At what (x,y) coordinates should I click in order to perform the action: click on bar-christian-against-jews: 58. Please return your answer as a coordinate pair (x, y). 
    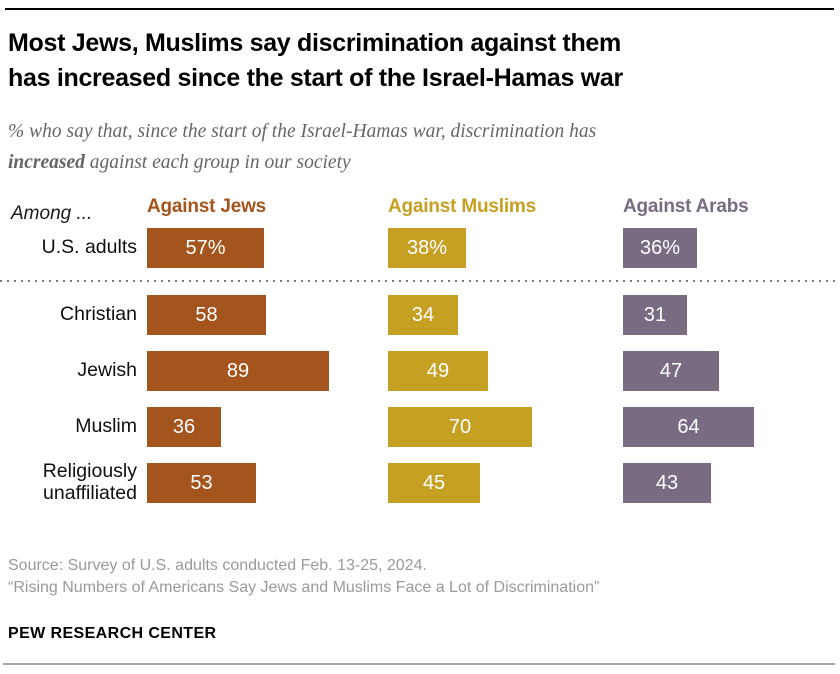
    Looking at the image, I should click on (206, 315).